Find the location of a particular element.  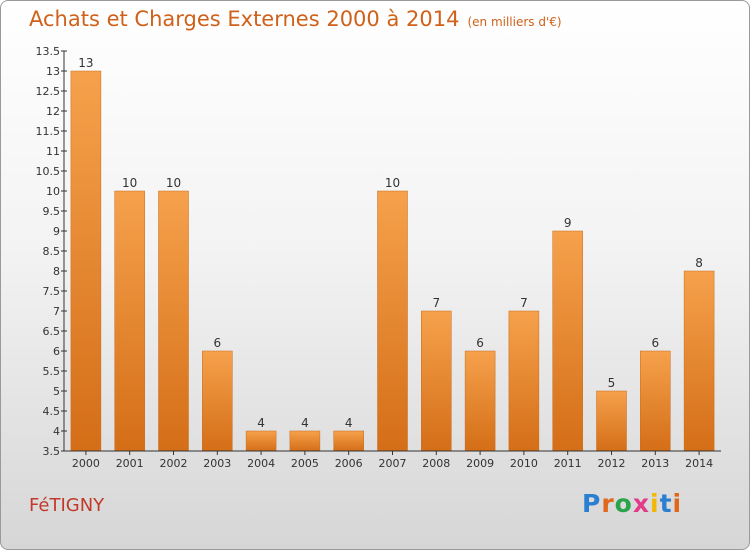

data-label: 13 is located at coordinates (85, 63).